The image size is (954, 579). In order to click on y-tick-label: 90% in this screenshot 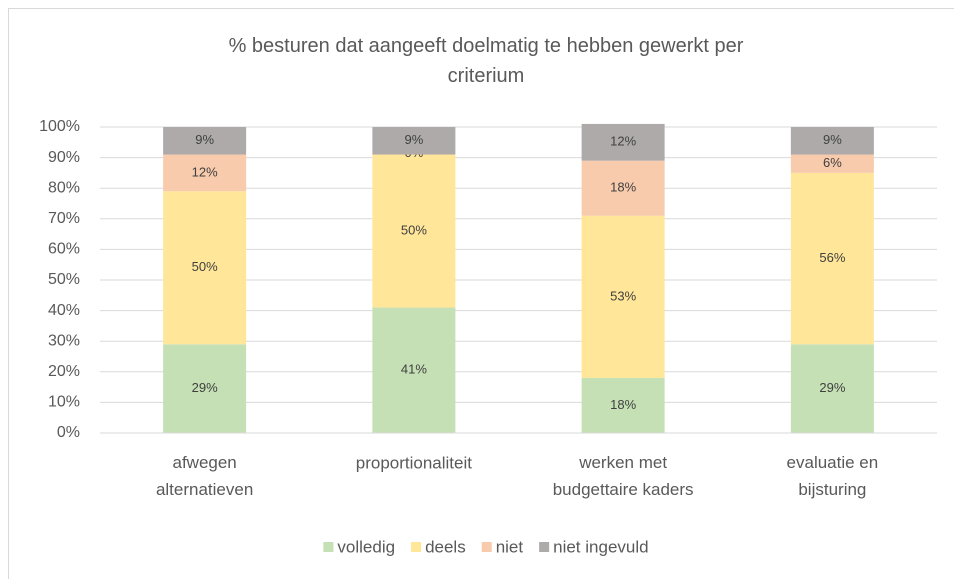, I will do `click(64, 157)`.